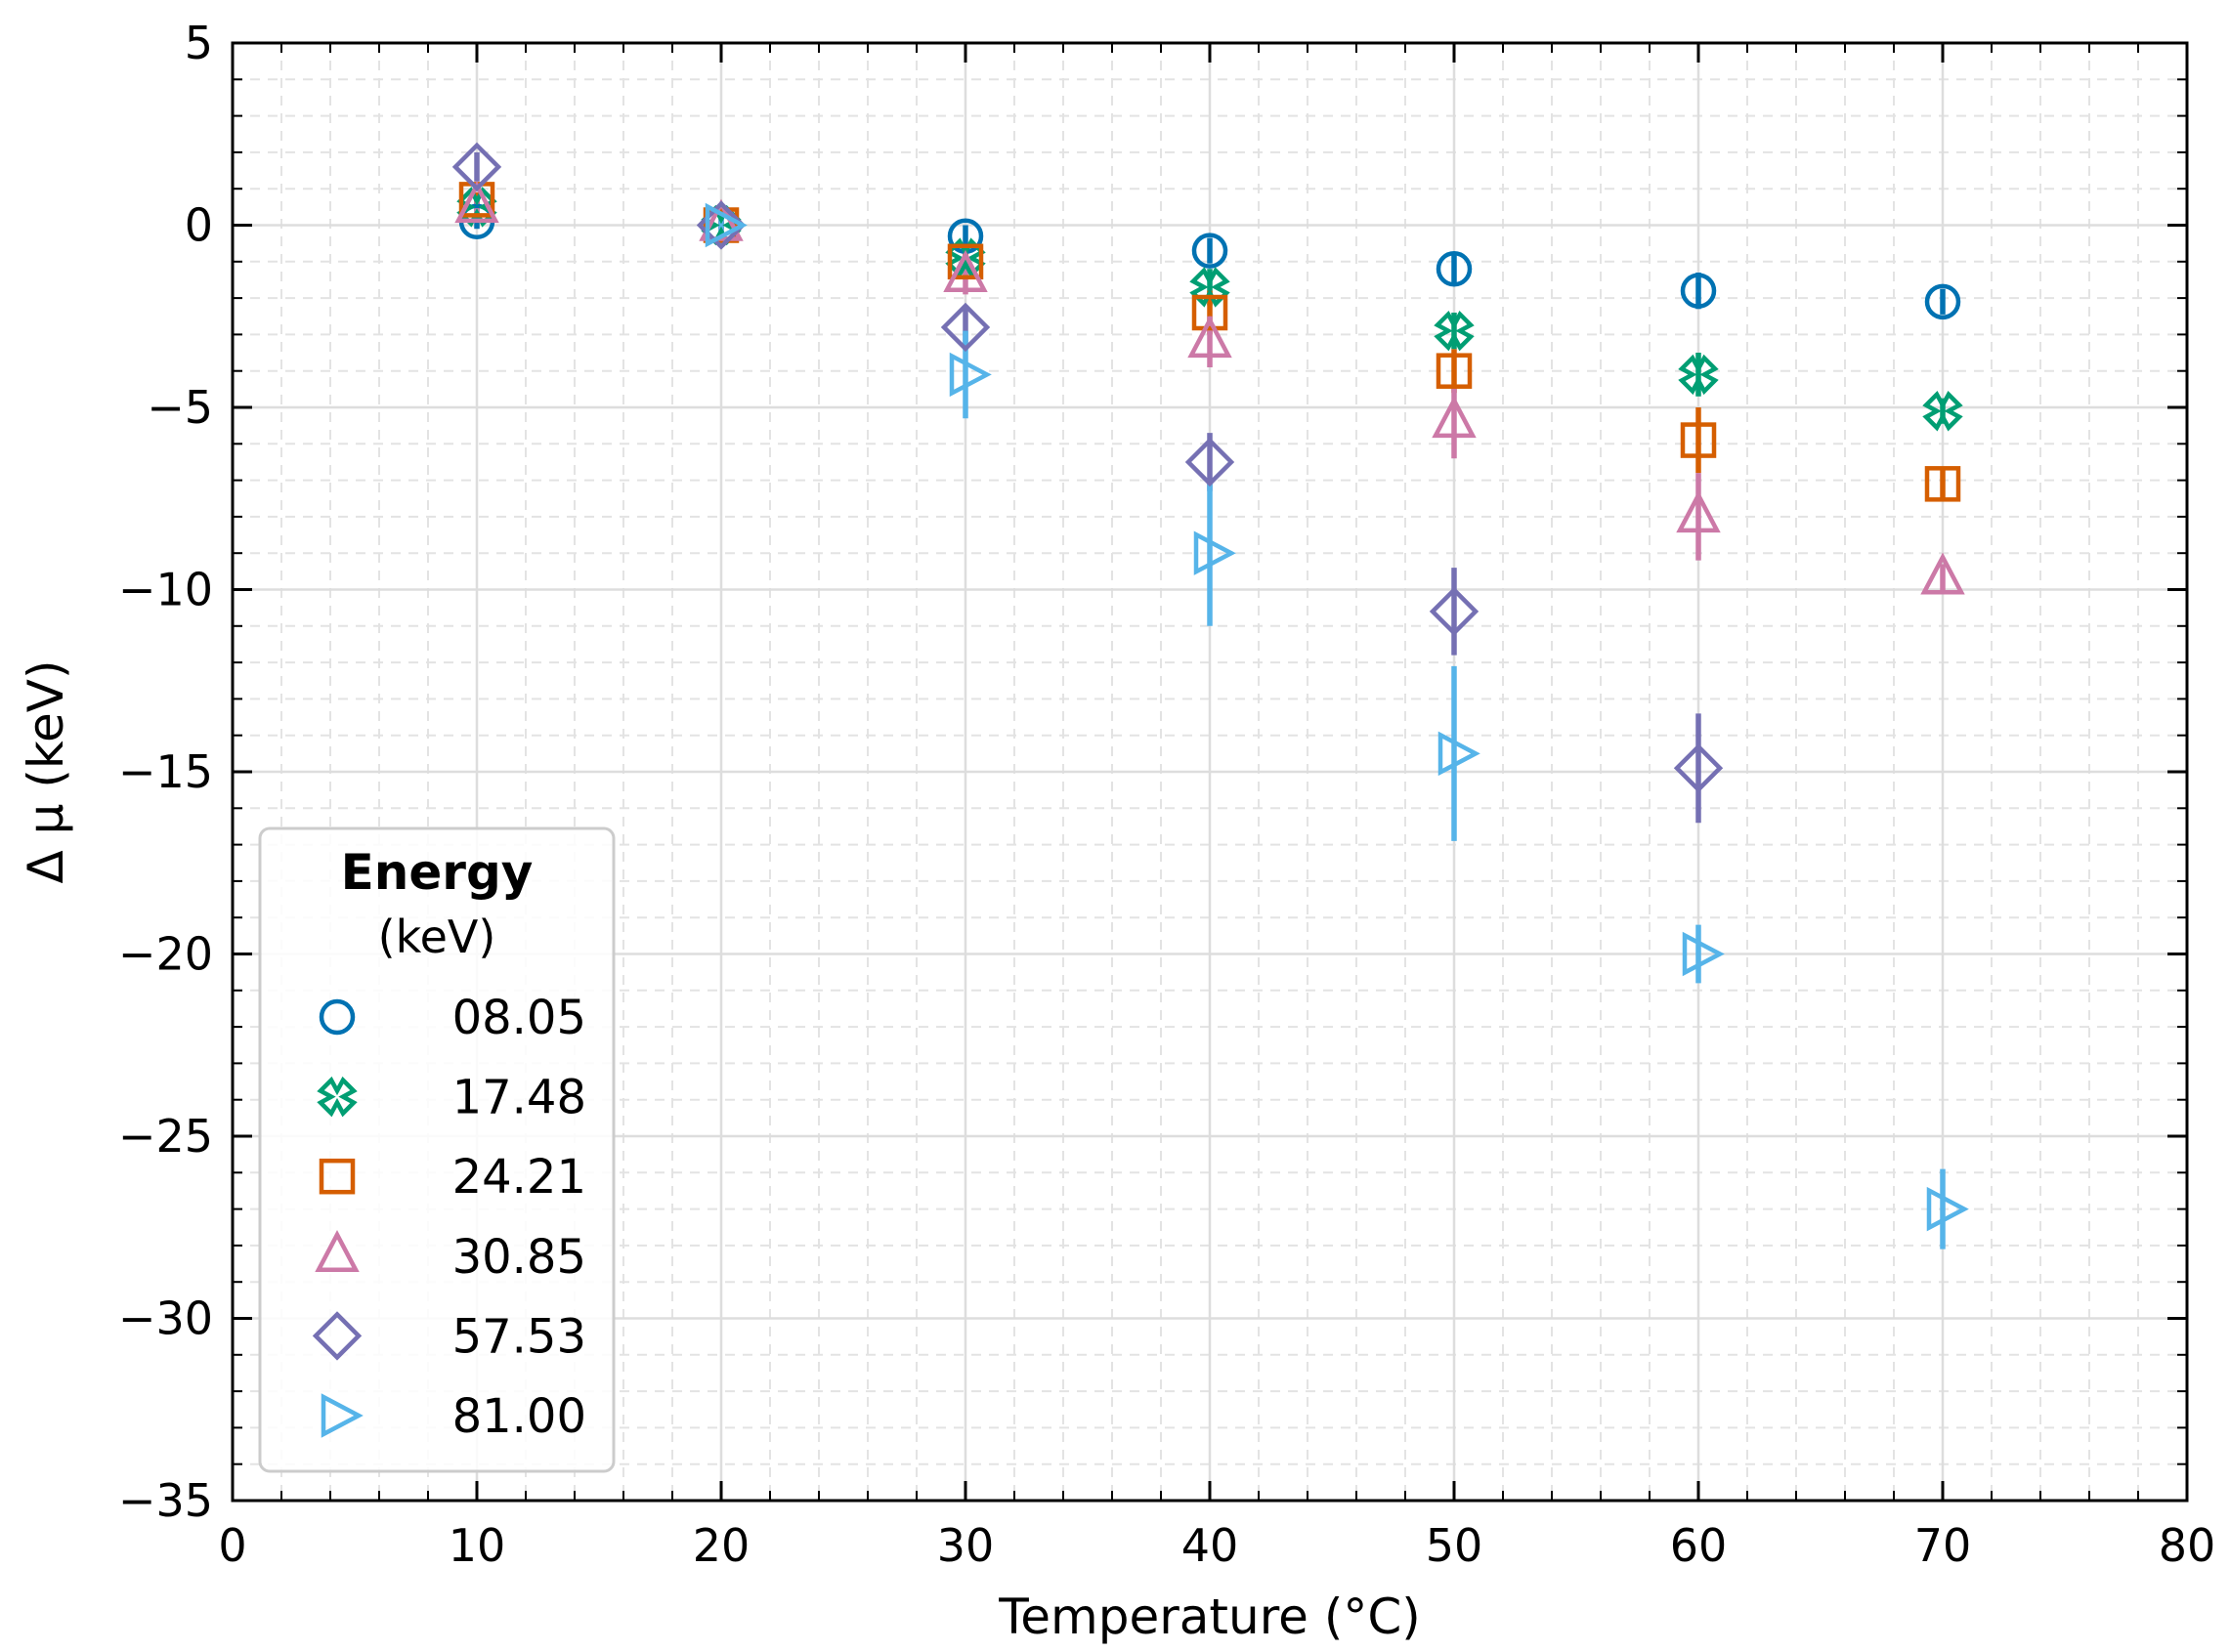 The image size is (2230, 1652). What do you see at coordinates (165, 590) in the screenshot?
I see `y-tick-label: −10` at bounding box center [165, 590].